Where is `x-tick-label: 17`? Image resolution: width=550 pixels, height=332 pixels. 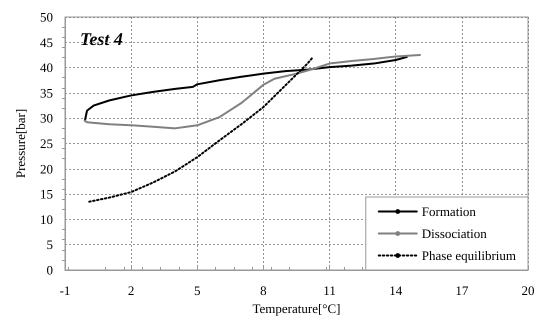 x-tick-label: 17 is located at coordinates (462, 290).